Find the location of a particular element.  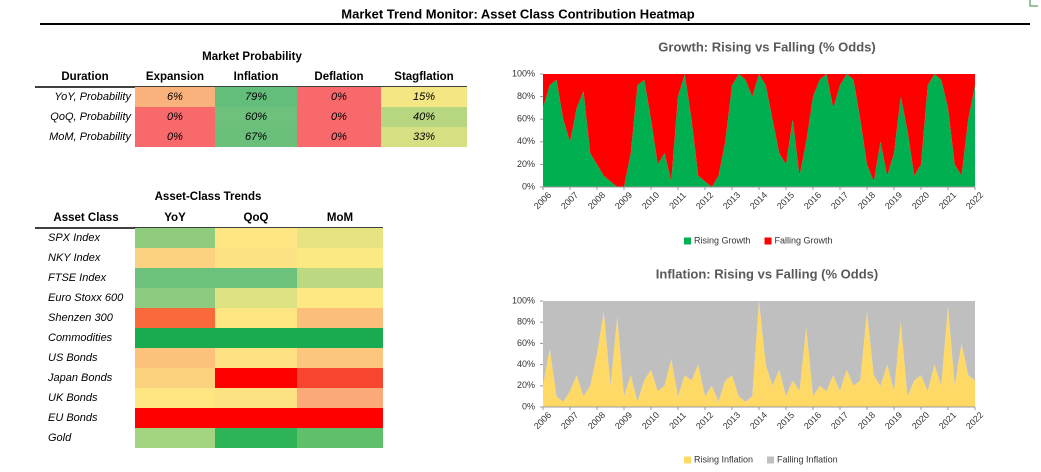

table-title: Market Probability is located at coordinates (252, 57).